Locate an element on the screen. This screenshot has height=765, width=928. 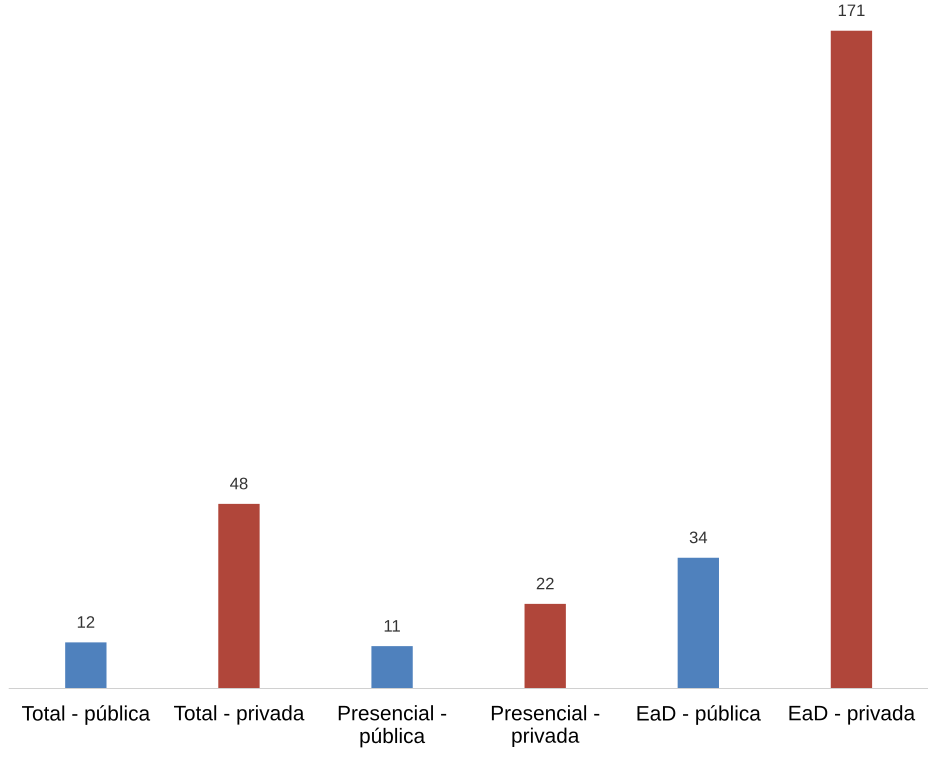
x-tick-label: Presencial - pública is located at coordinates (392, 726).